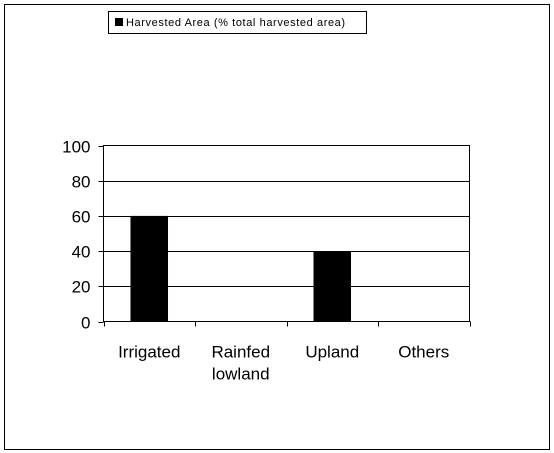 The height and width of the screenshot is (453, 554). Describe the element at coordinates (332, 352) in the screenshot. I see `x-tick-label: Upland` at that location.